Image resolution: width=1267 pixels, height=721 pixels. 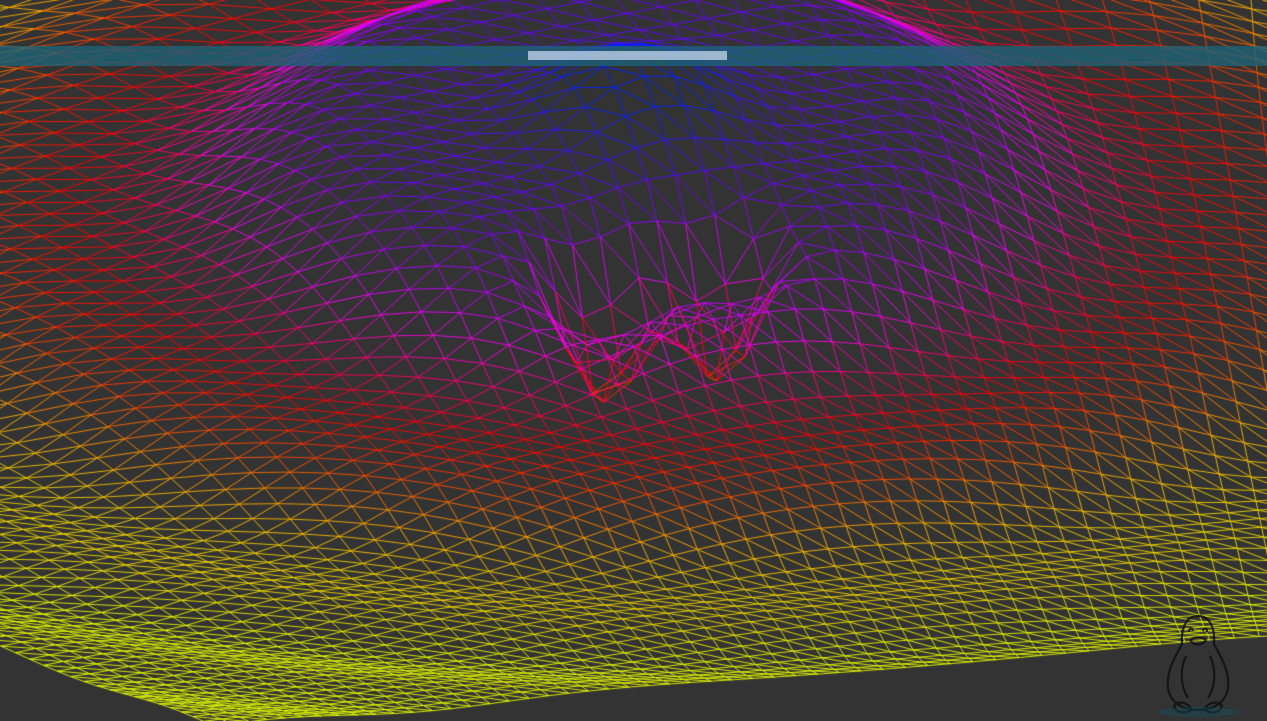 I want to click on tux-penguin-icon, so click(x=1198, y=665).